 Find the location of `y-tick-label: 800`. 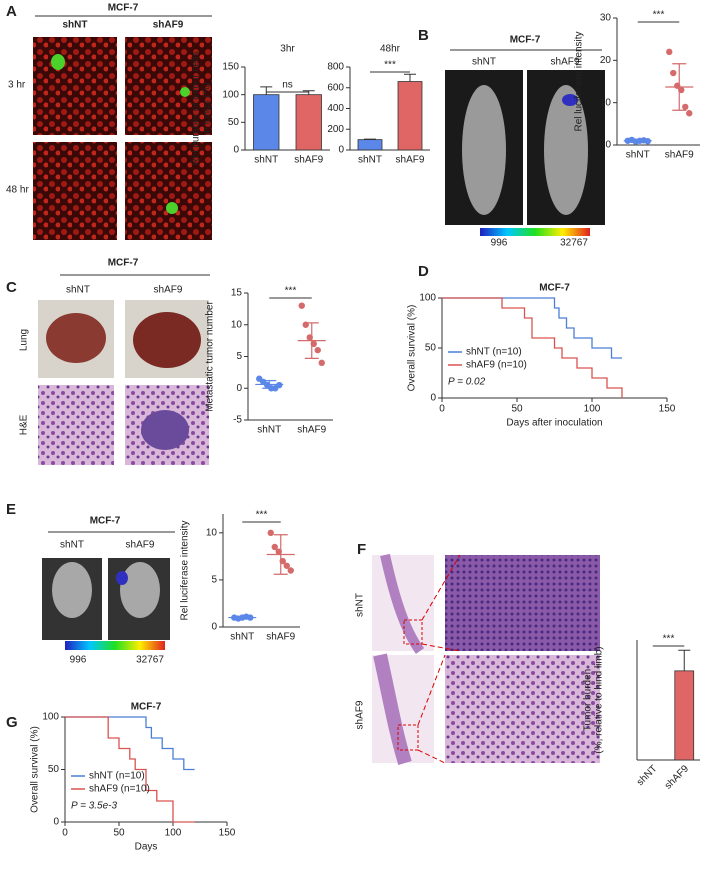

y-tick-label: 800 is located at coordinates (335, 67).